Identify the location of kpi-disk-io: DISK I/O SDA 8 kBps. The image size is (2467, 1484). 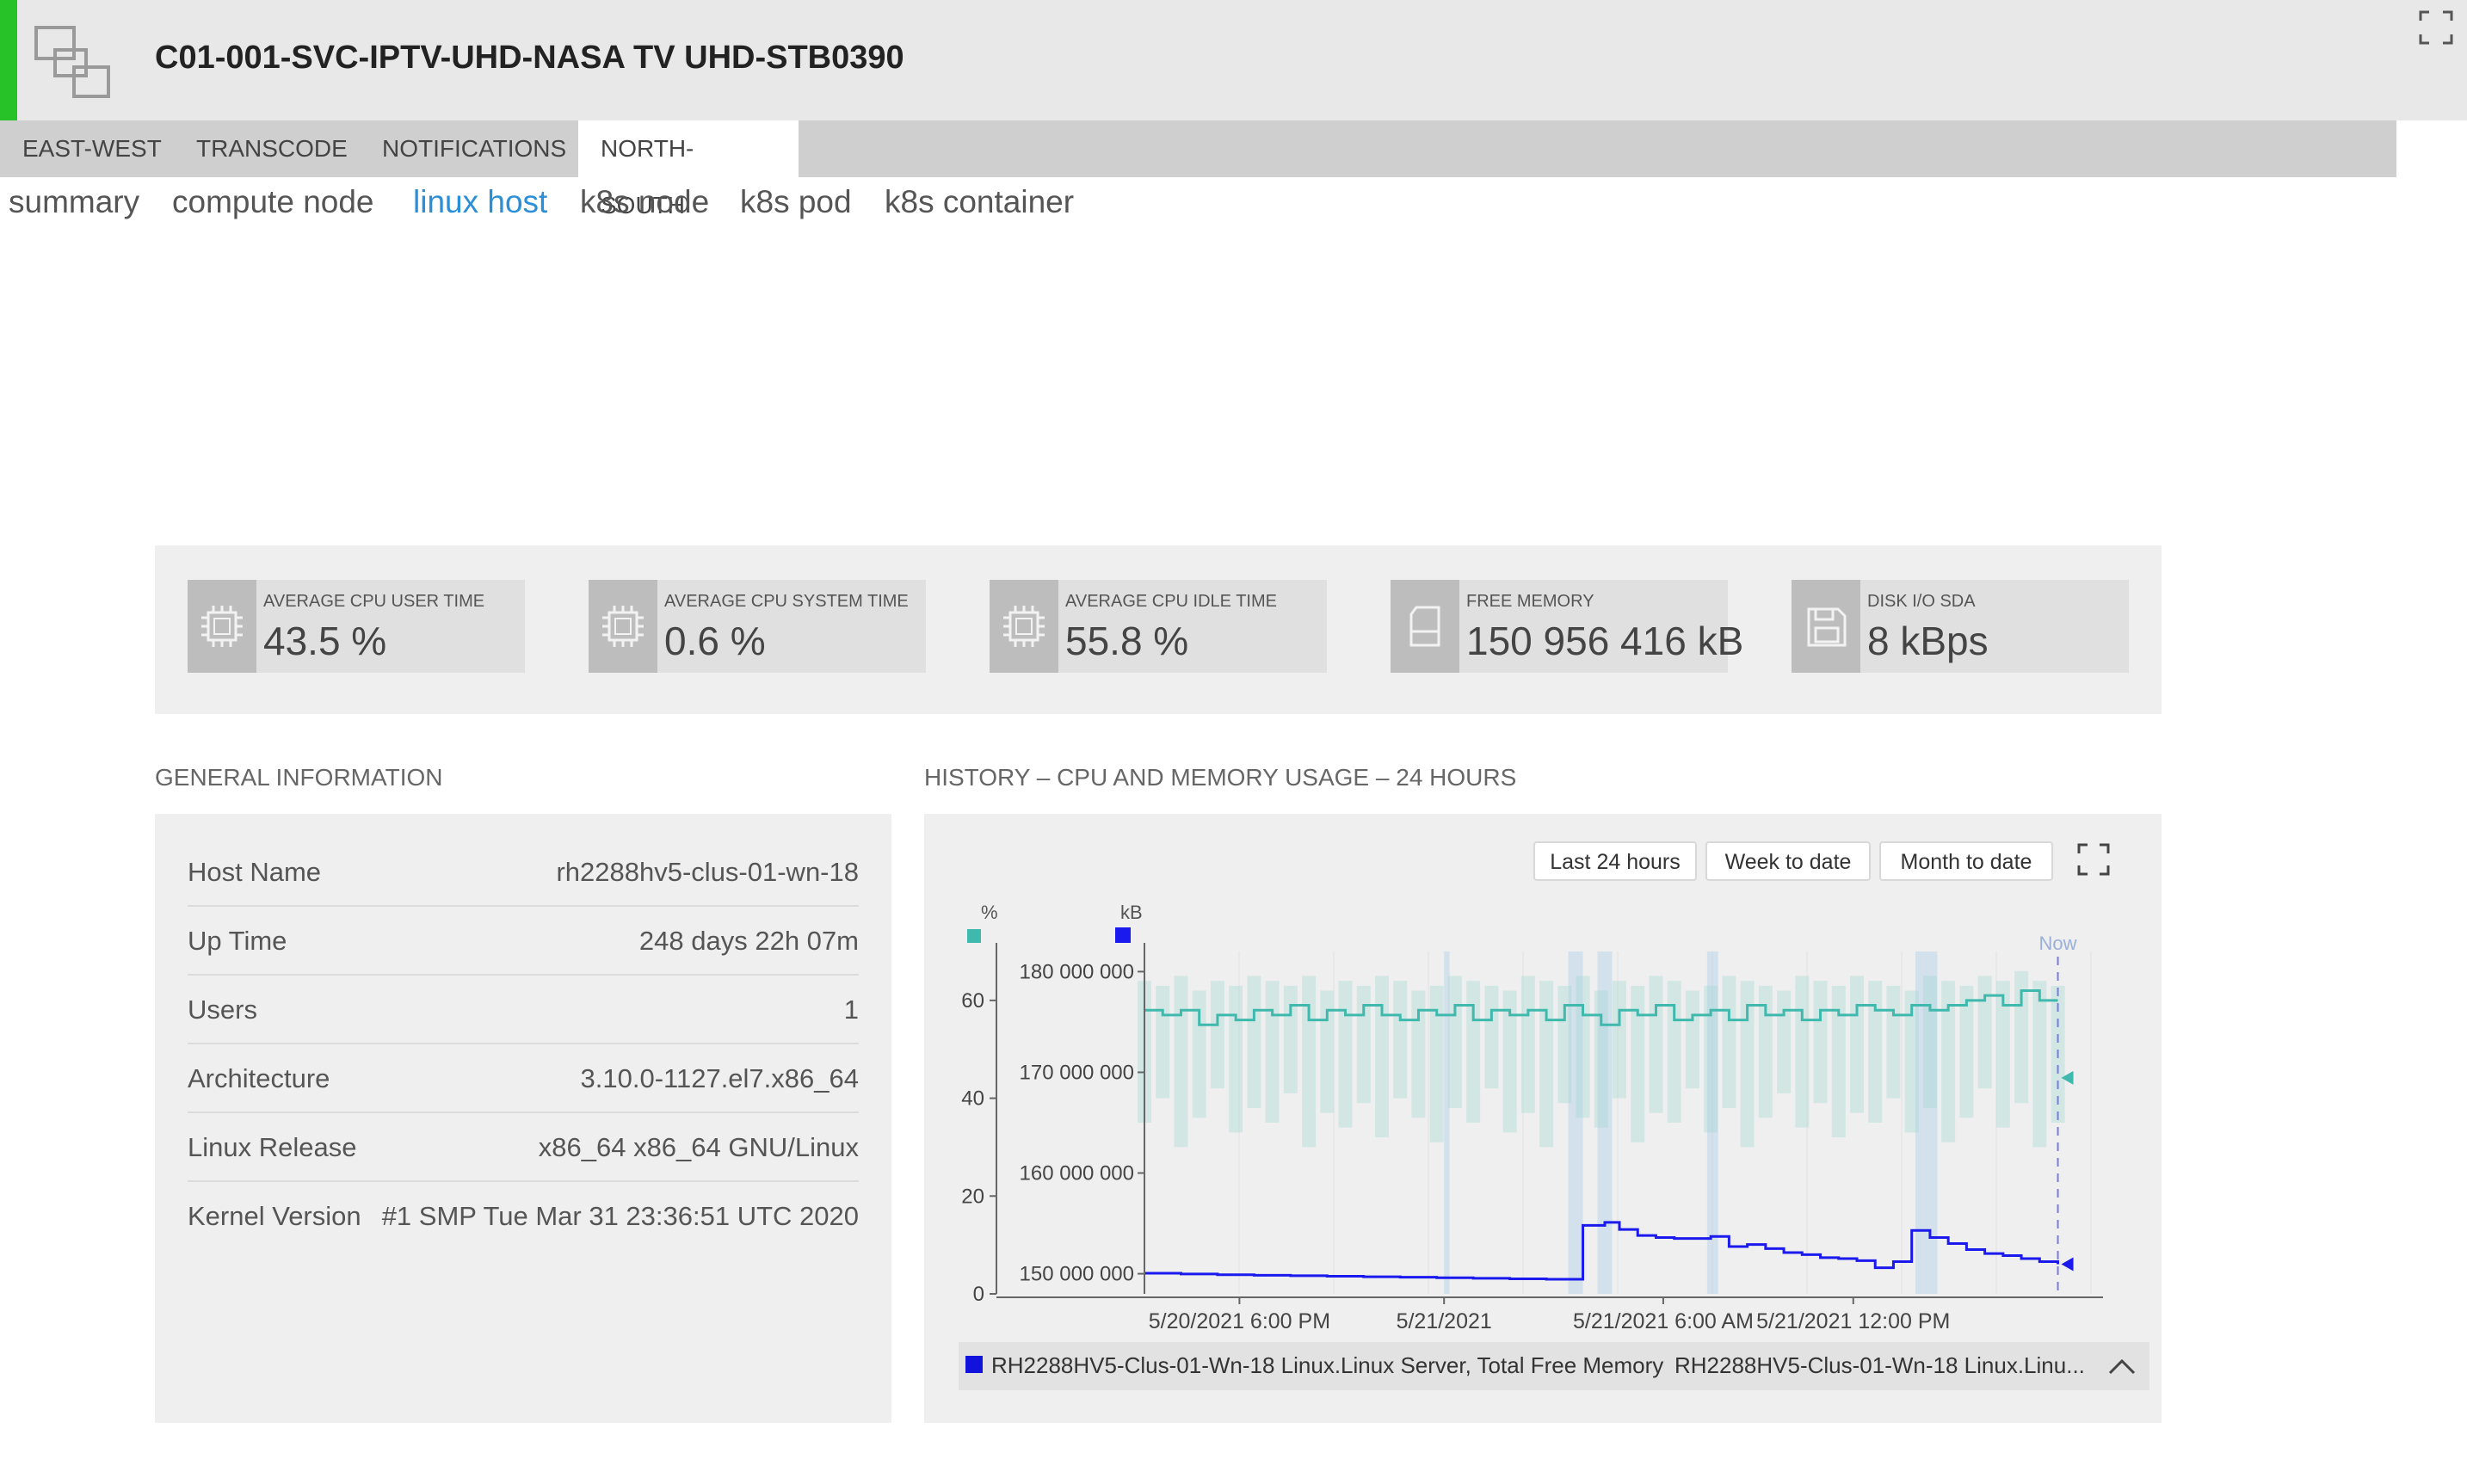
(1960, 626).